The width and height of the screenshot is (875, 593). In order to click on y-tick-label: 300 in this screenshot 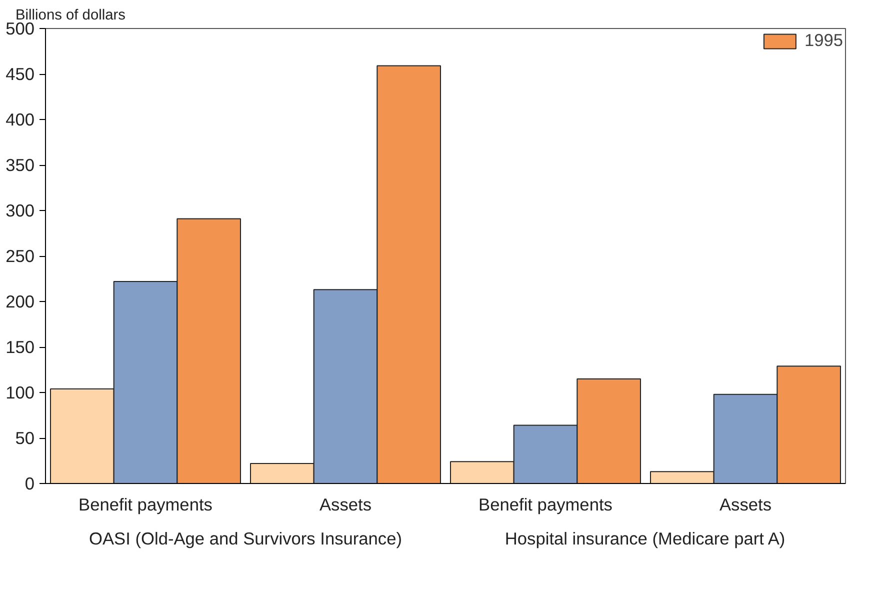, I will do `click(20, 210)`.